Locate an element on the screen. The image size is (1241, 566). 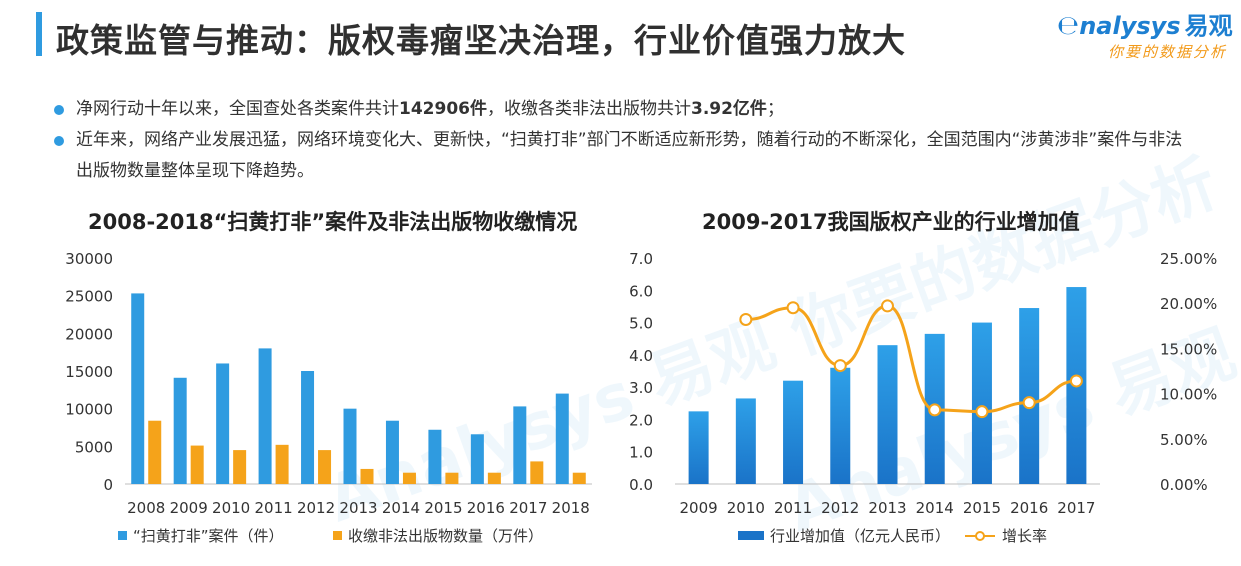
y-right-tick-label: 20.00% is located at coordinates (1188, 304).